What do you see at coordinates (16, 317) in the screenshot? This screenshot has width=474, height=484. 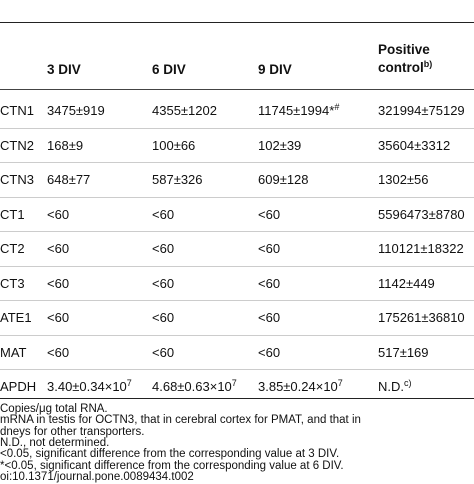 I see `row-label: ATE1` at bounding box center [16, 317].